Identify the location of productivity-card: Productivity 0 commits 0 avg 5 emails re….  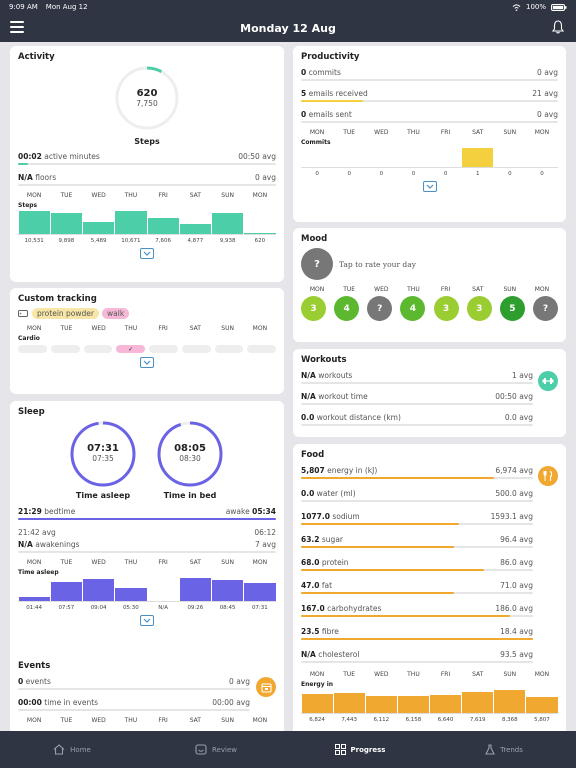
(429, 134).